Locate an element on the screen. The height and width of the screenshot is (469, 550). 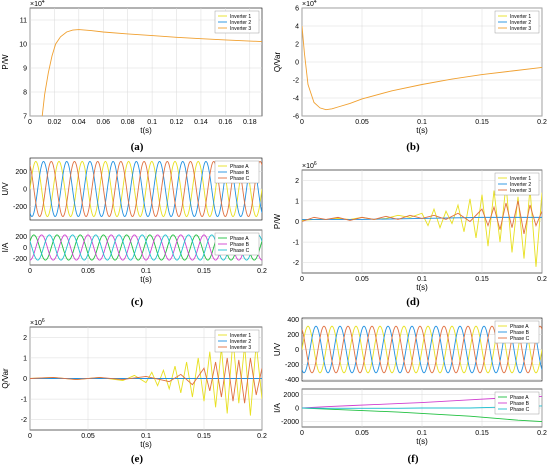
y-tick-label: -4 is located at coordinates (296, 99).